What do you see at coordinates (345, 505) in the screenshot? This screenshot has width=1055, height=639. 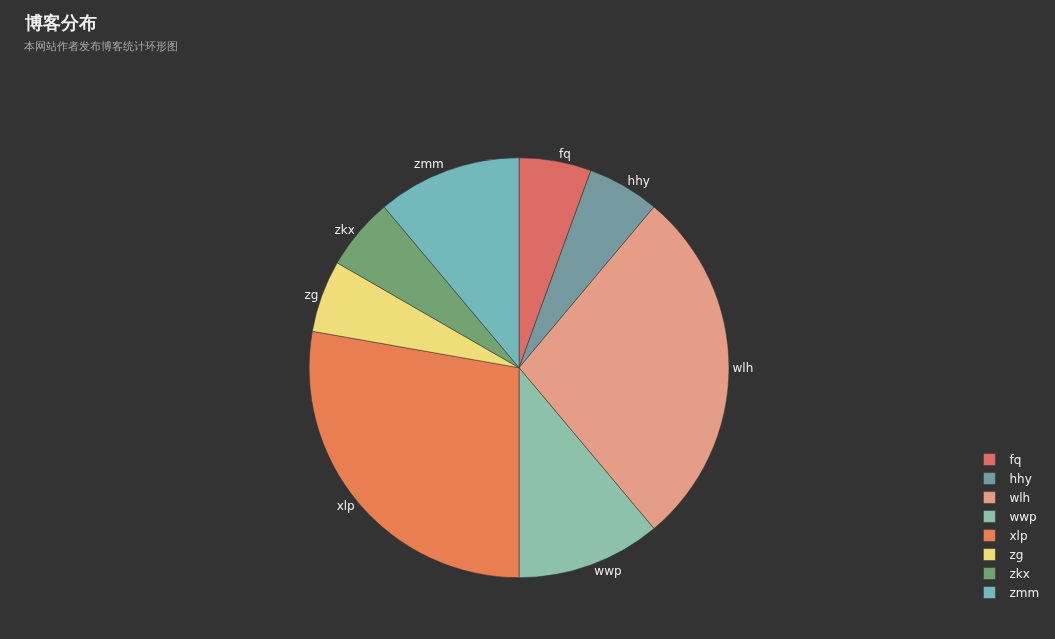 I see `slice-label: xlp` at bounding box center [345, 505].